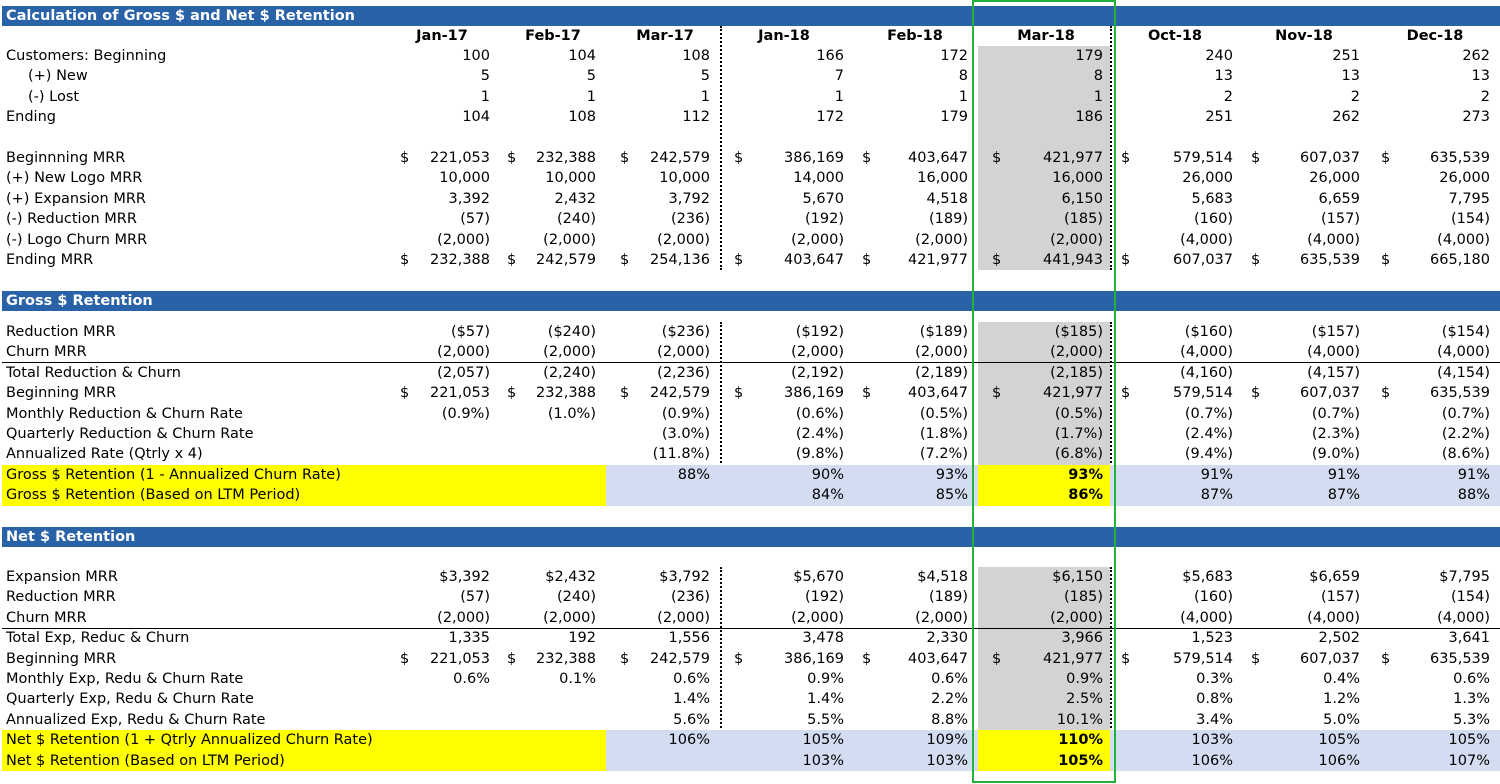  What do you see at coordinates (1207, 577) in the screenshot?
I see `cell-value: $5,683` at bounding box center [1207, 577].